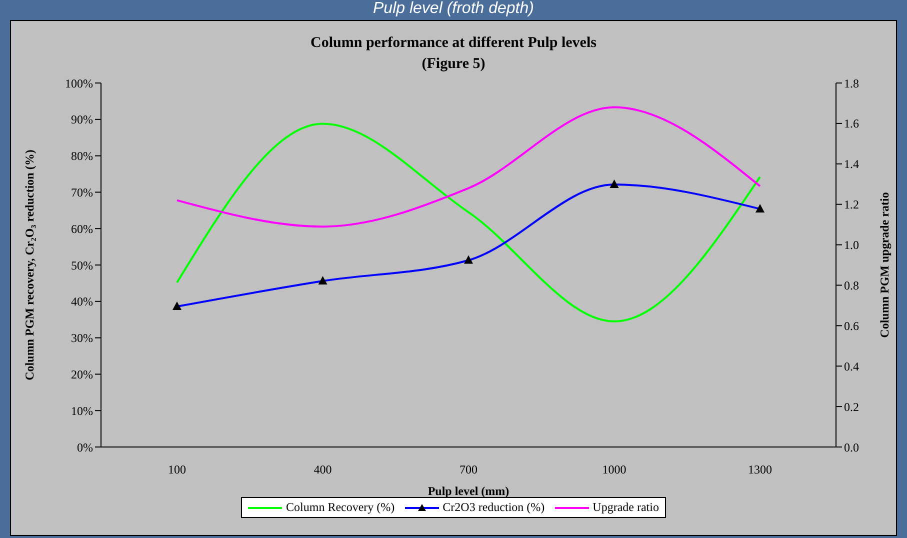 The width and height of the screenshot is (907, 538). Describe the element at coordinates (614, 469) in the screenshot. I see `x-tick-label: 1000` at that location.